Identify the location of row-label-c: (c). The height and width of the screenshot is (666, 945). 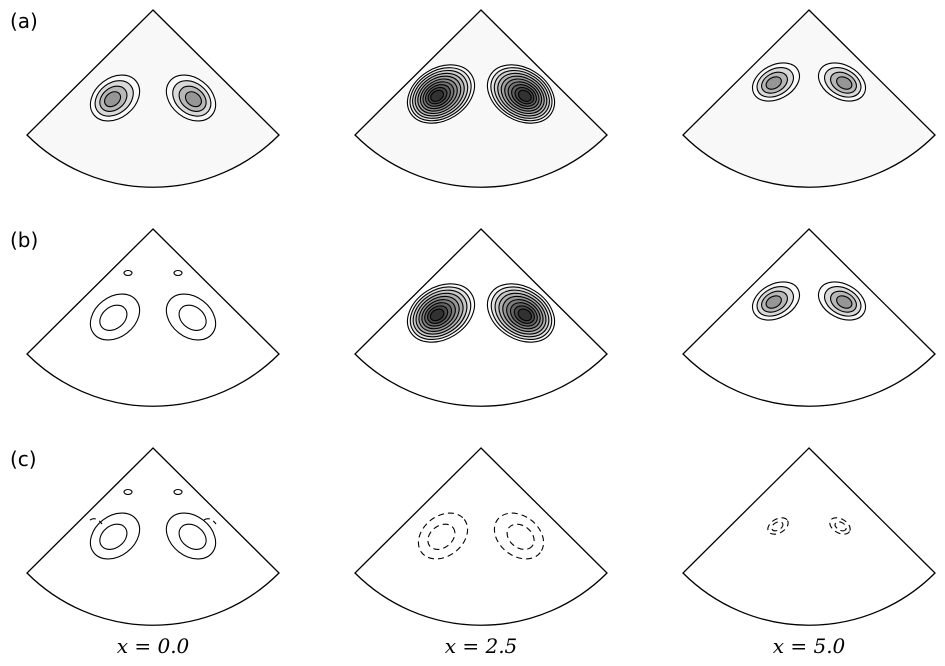
(23, 459).